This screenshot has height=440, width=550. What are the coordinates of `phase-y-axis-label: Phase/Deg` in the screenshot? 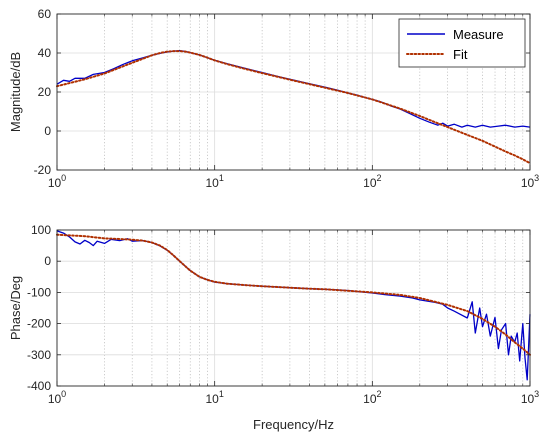 It's located at (15, 308).